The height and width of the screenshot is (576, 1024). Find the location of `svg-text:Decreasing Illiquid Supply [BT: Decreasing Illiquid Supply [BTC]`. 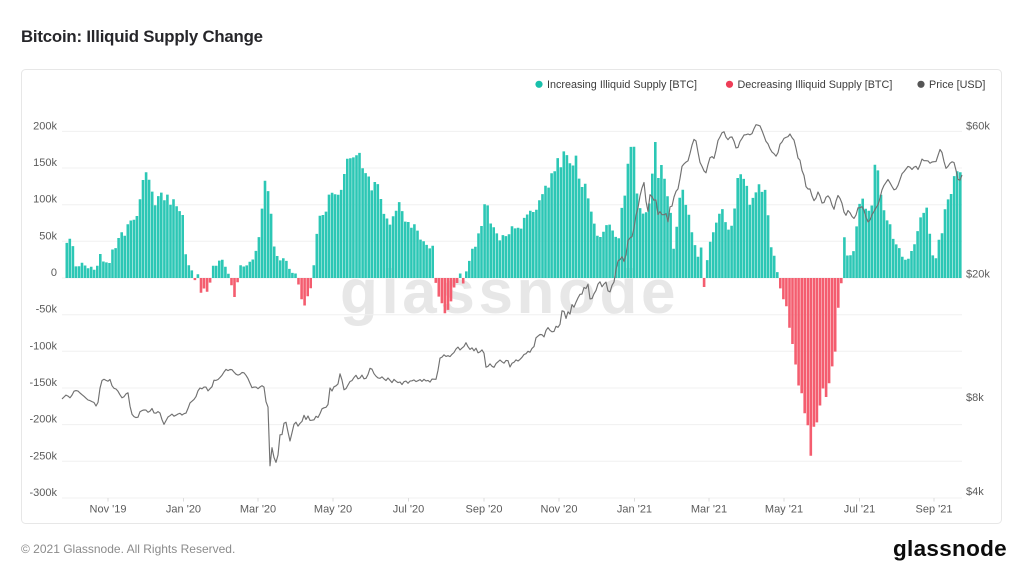

svg-text:Decreasing Illiquid Supply [BT: Decreasing Illiquid Supply [BTC] is located at coordinates (815, 85).